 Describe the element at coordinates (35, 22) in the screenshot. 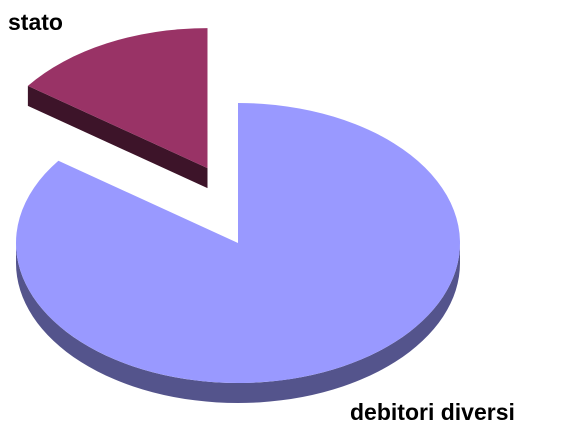

I see `slice-label: stato` at that location.